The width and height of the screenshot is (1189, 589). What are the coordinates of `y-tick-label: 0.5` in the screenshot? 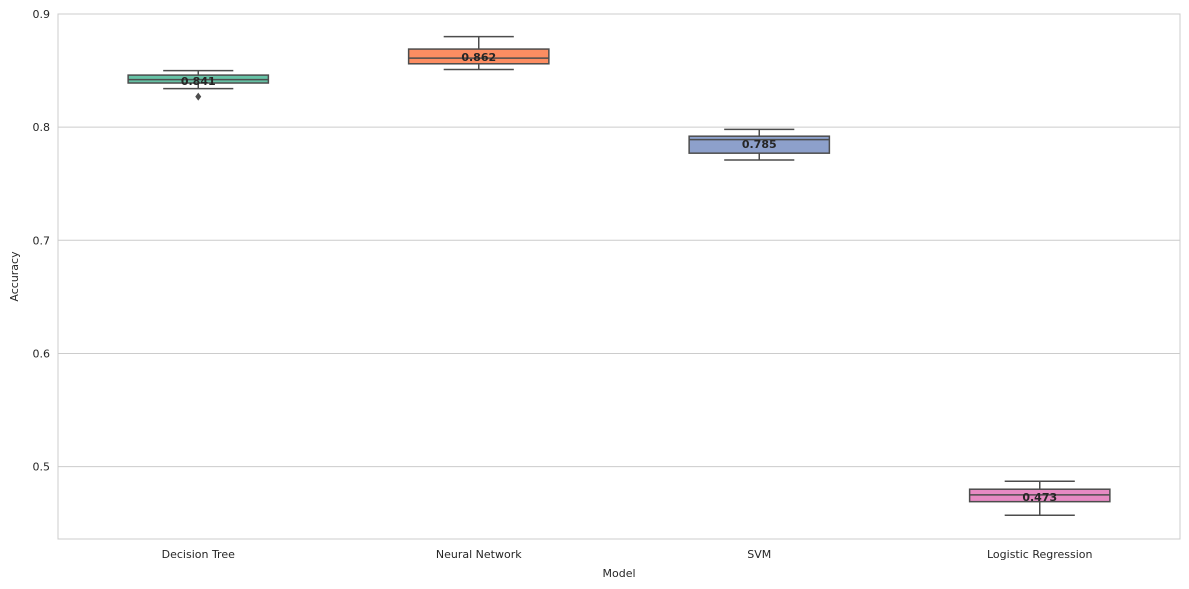 It's located at (42, 467).